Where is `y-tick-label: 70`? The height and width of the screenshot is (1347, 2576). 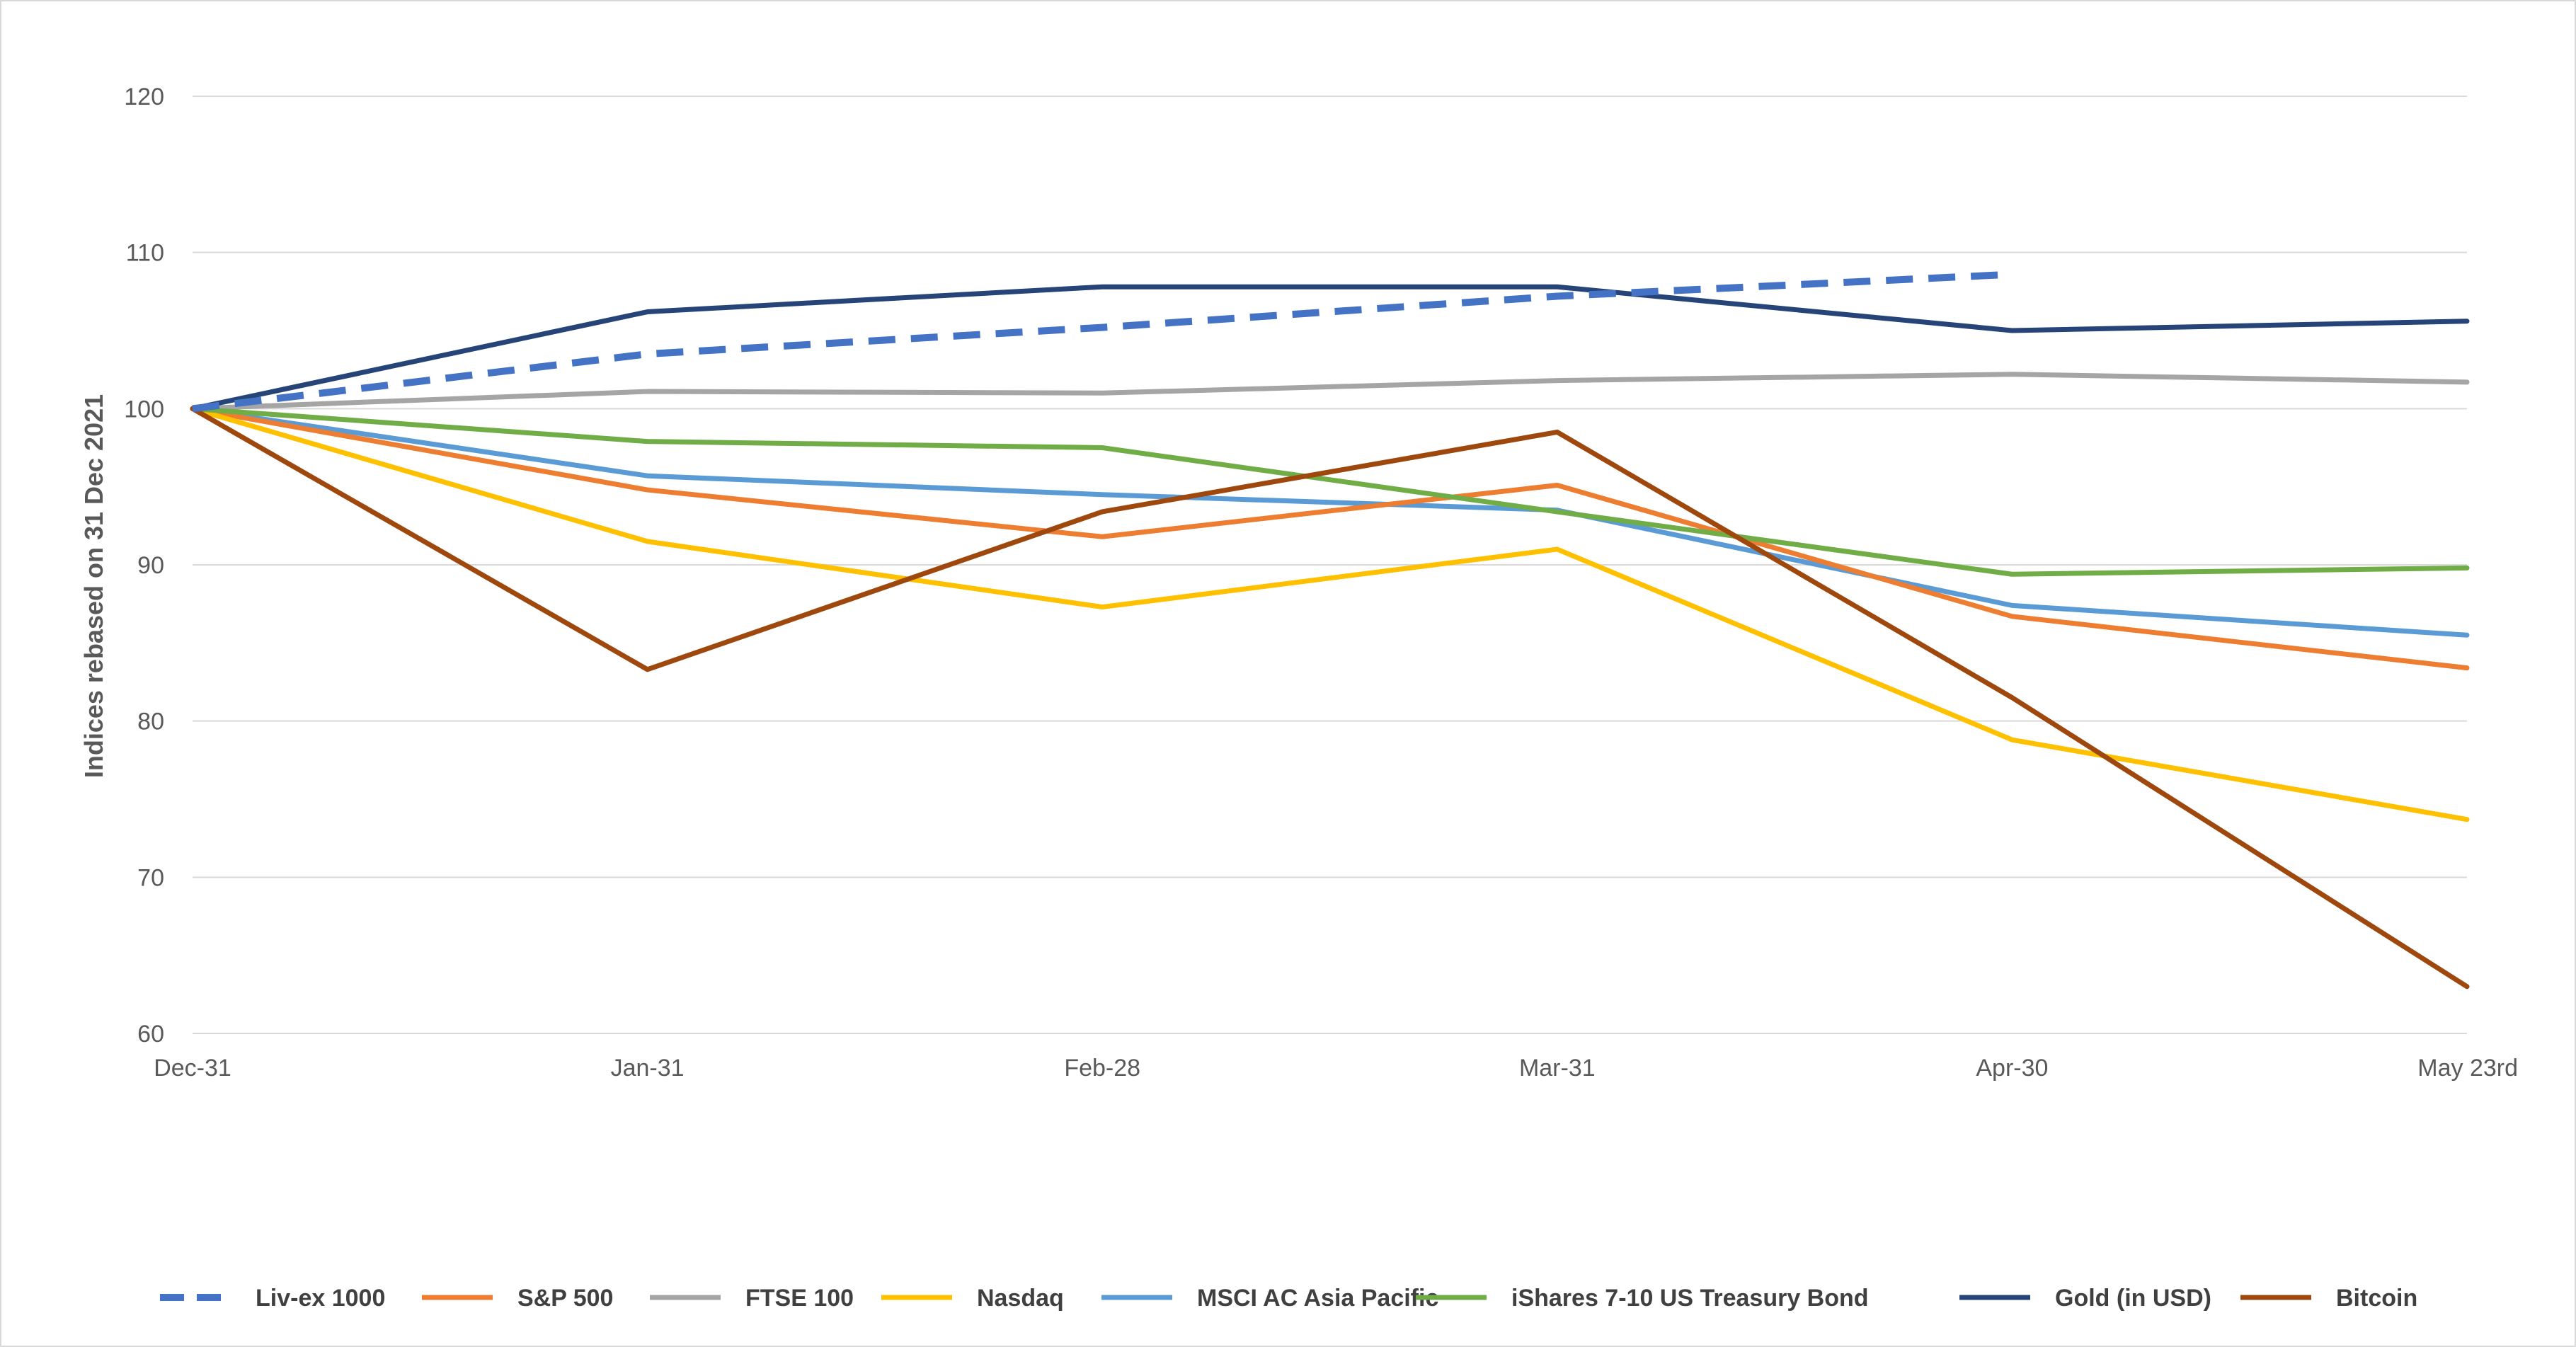
y-tick-label: 70 is located at coordinates (150, 877).